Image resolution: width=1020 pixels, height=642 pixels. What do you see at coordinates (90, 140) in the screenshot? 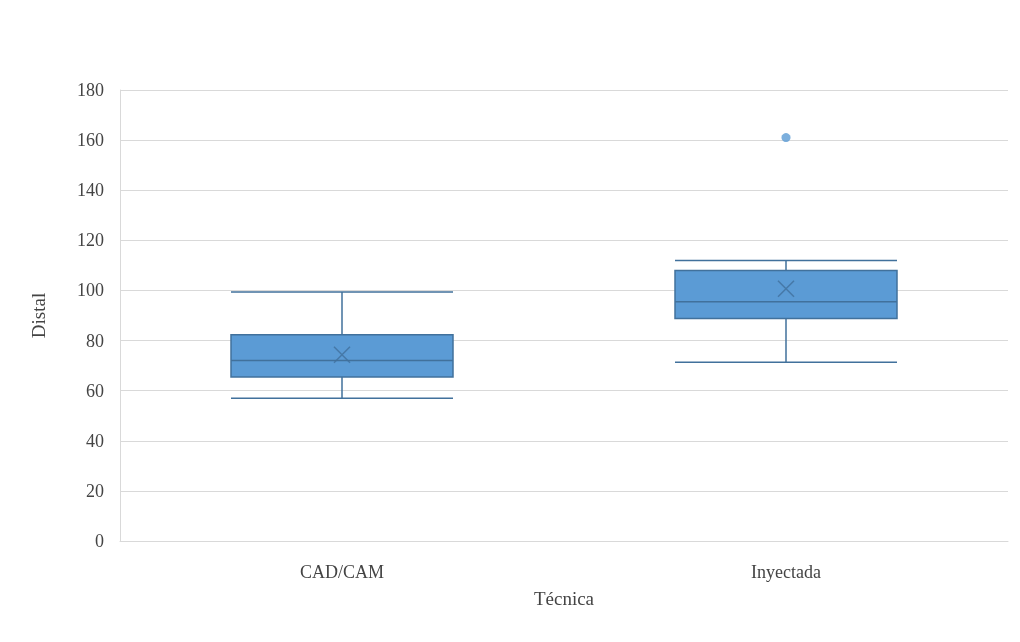
I see `y-tick-label: 160` at bounding box center [90, 140].